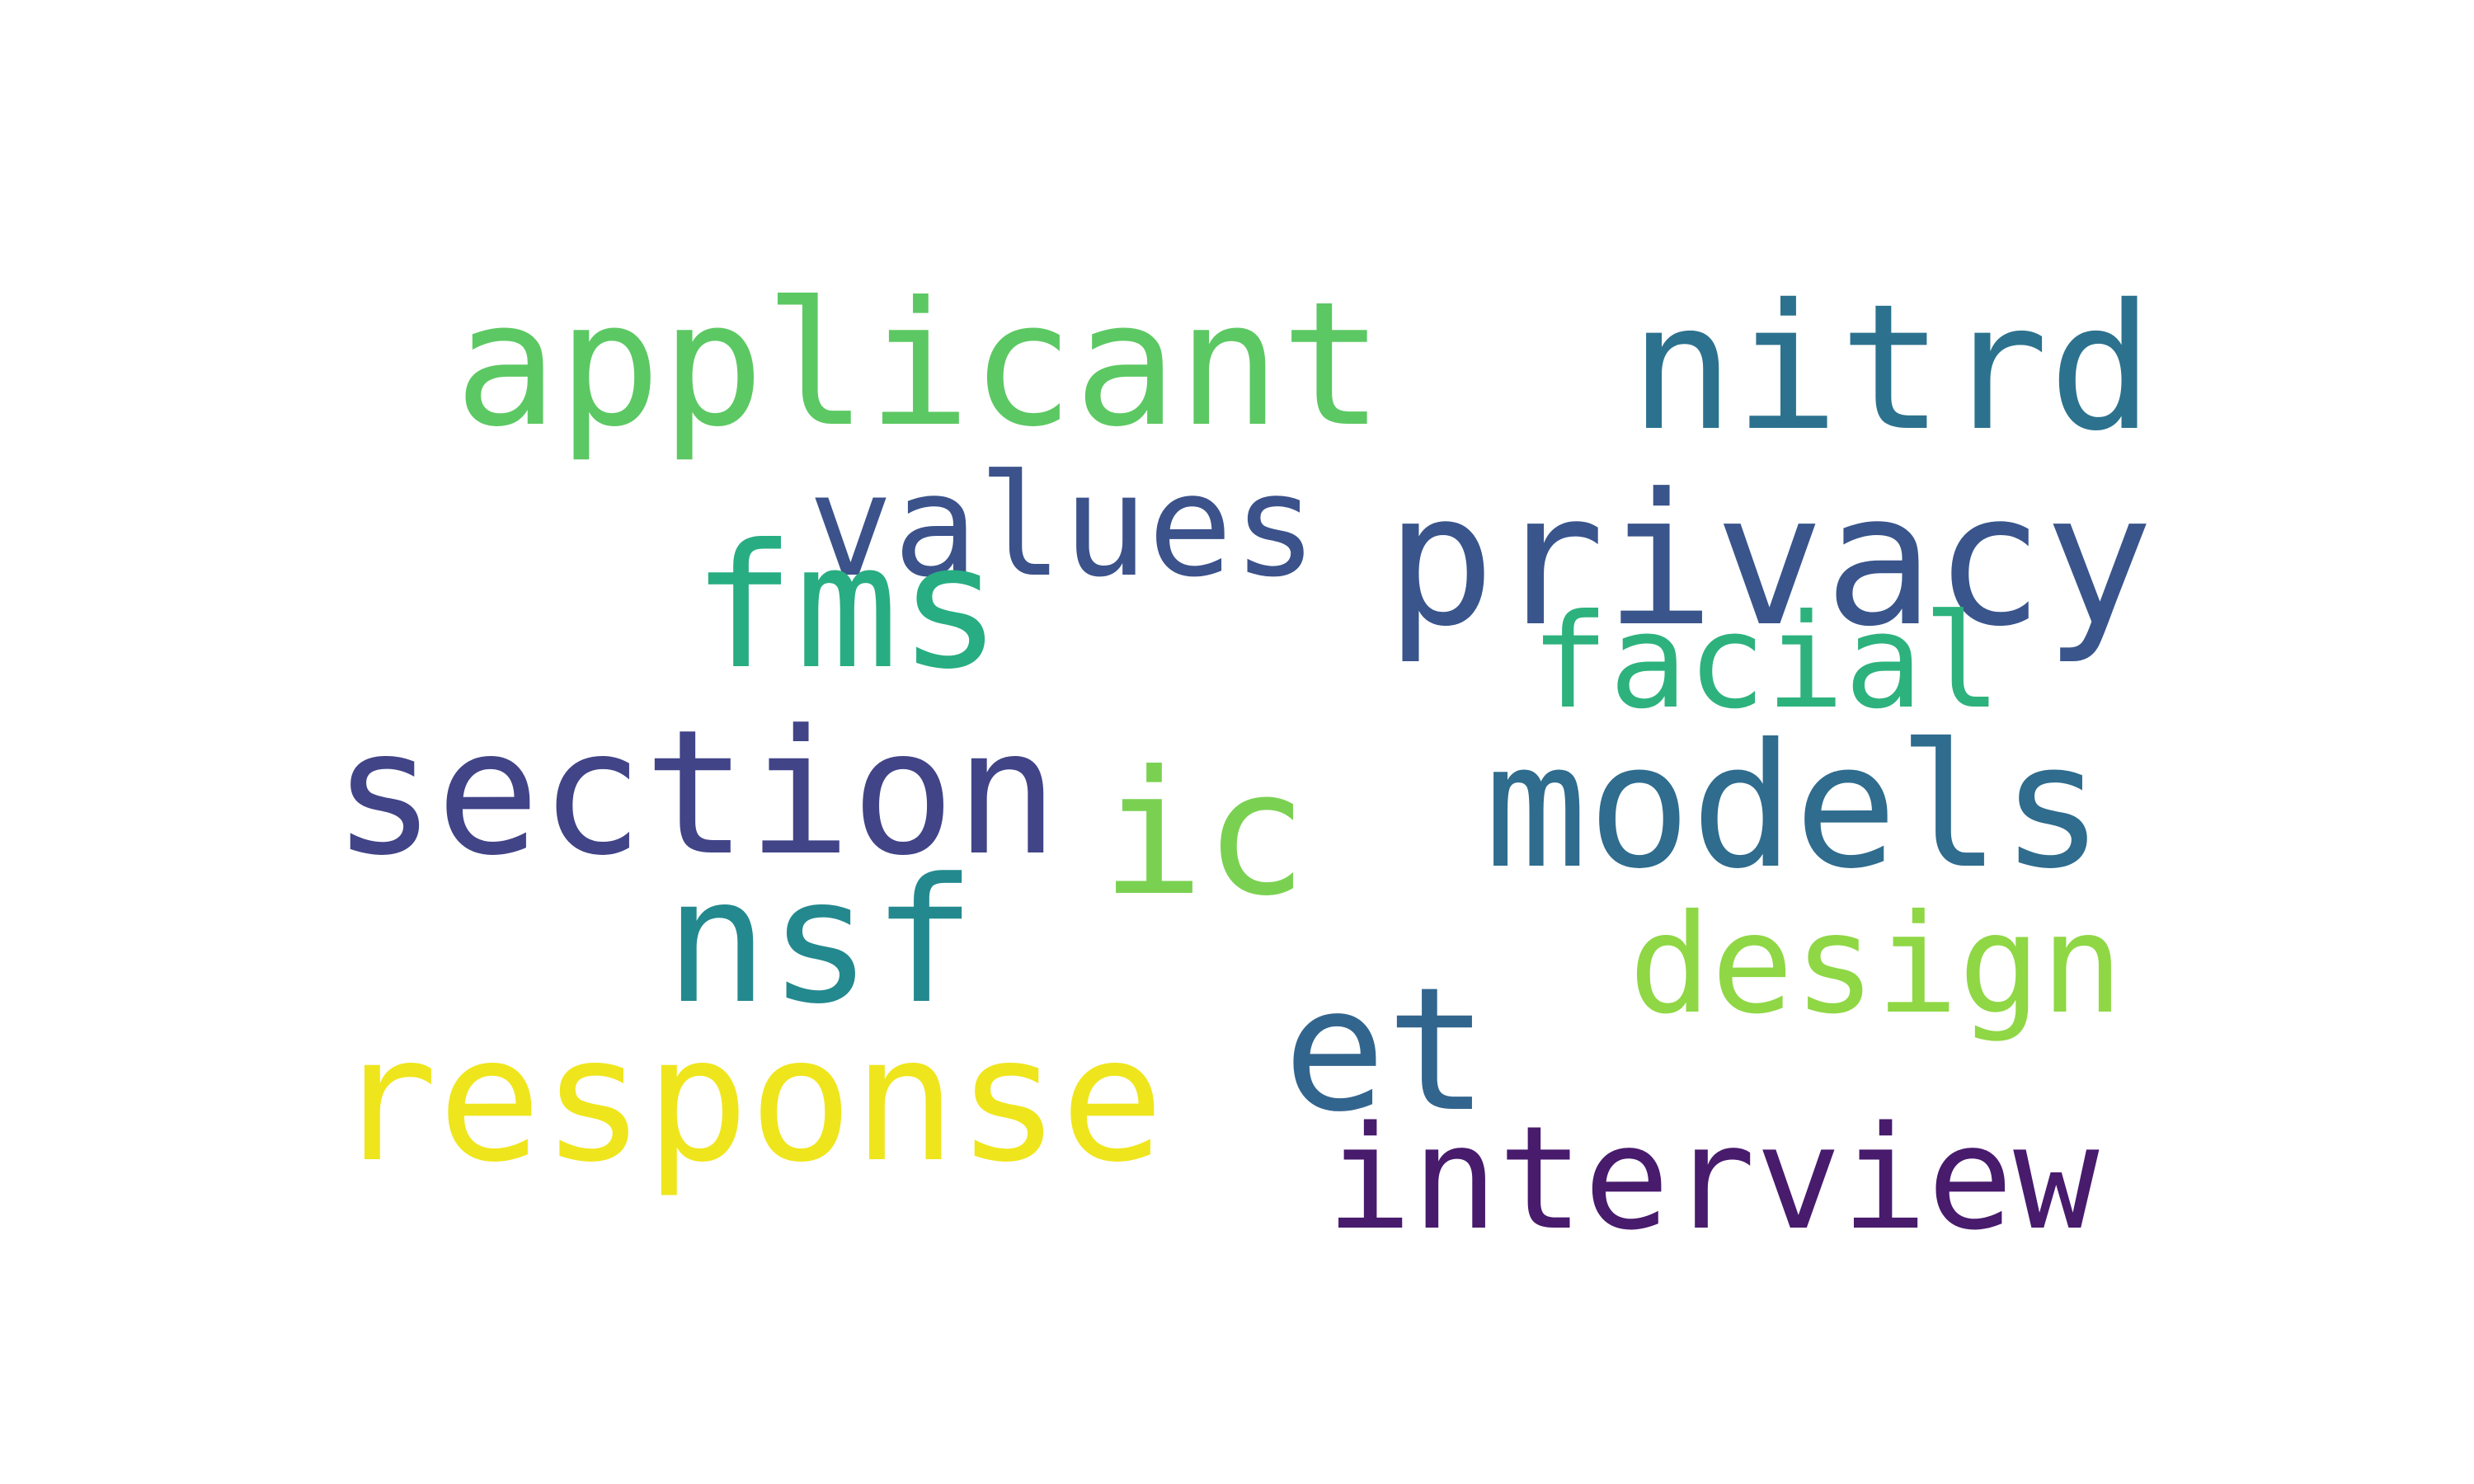 This screenshot has height=1484, width=2474. What do you see at coordinates (1769, 561) in the screenshot?
I see `word-privacy: privacy` at bounding box center [1769, 561].